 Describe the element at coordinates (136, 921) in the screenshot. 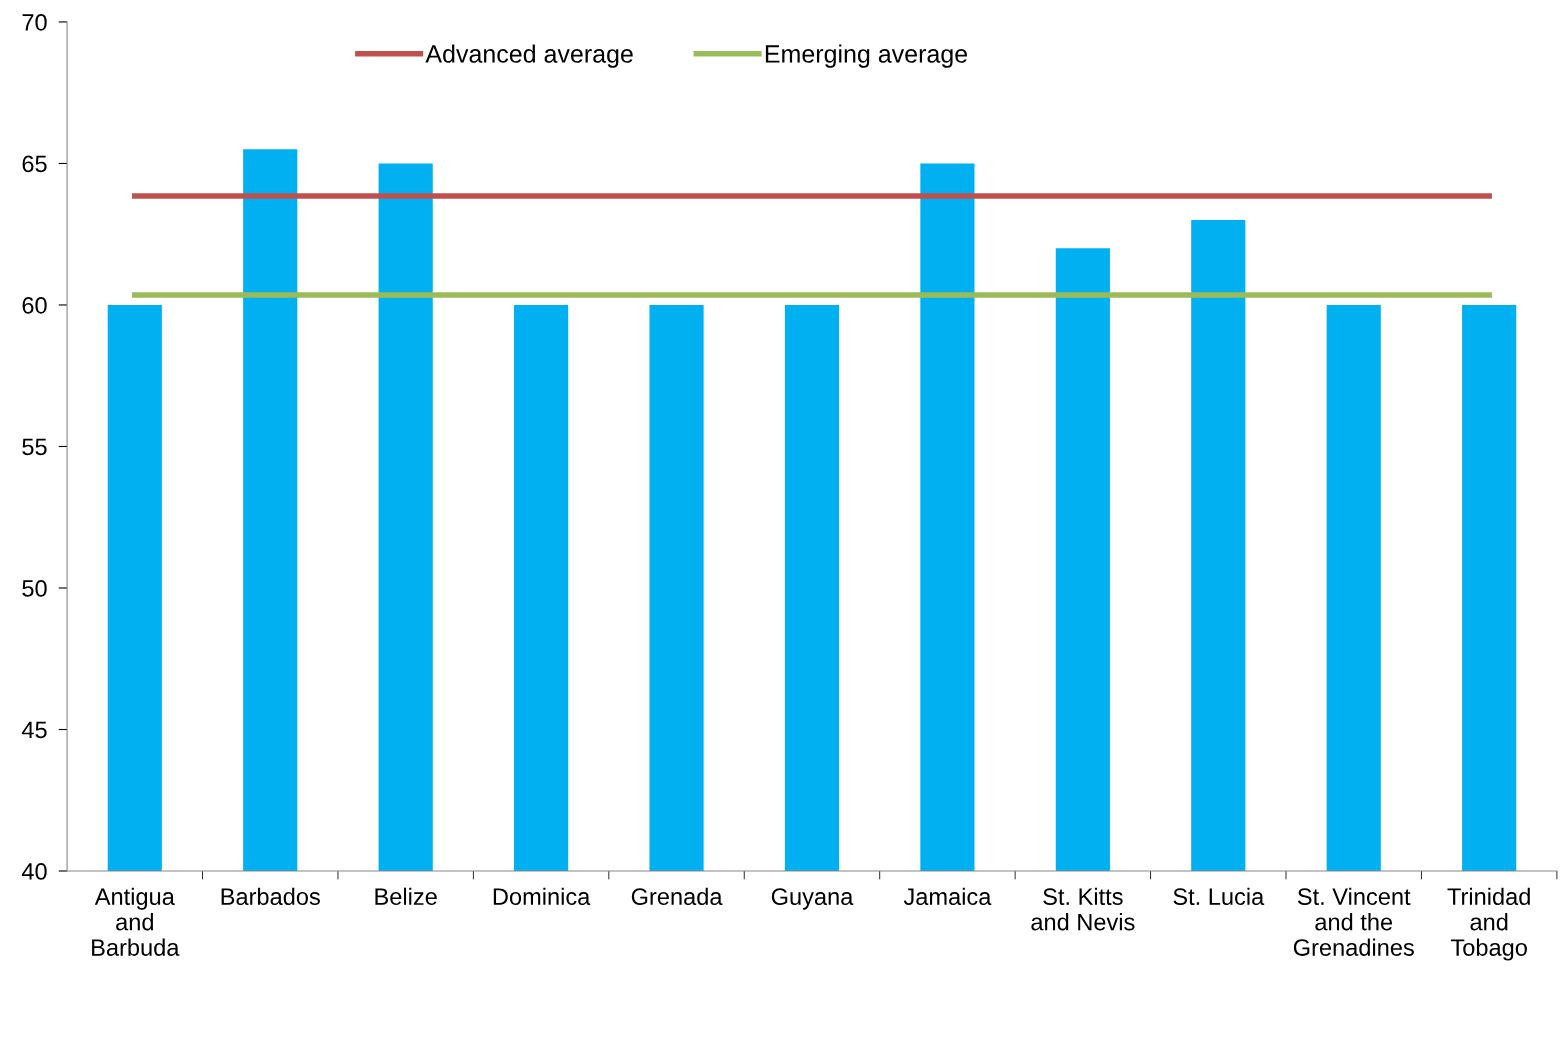

I see `x-tick-label: Antigua and Barbuda` at that location.